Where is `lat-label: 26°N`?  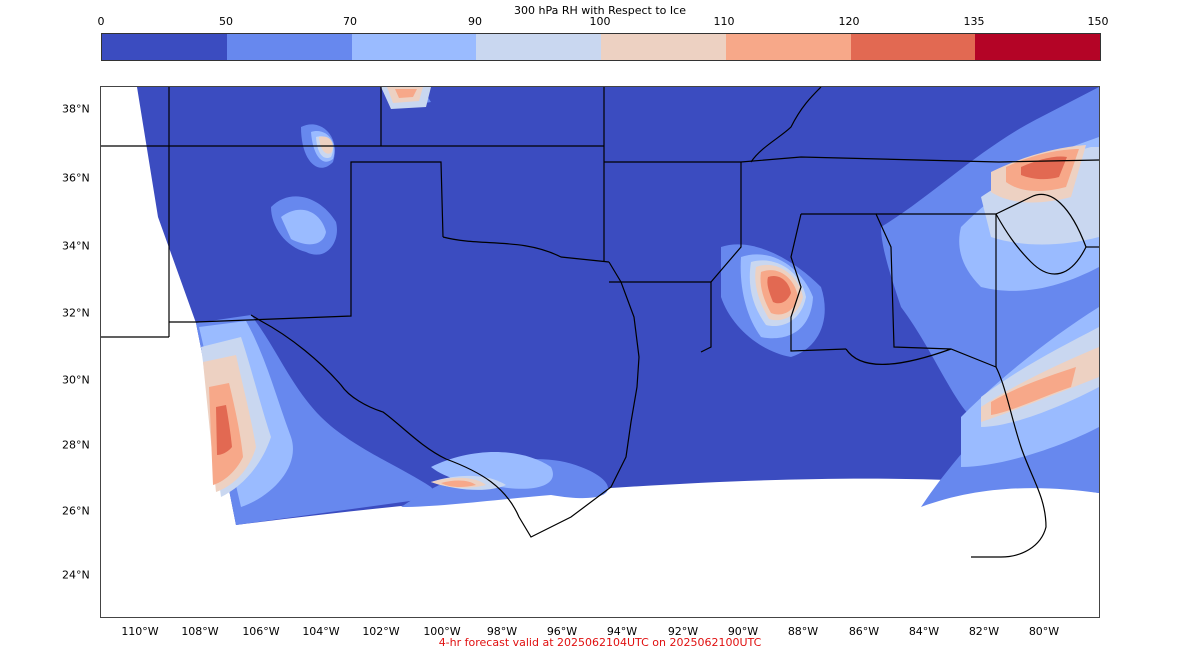 lat-label: 26°N is located at coordinates (76, 511).